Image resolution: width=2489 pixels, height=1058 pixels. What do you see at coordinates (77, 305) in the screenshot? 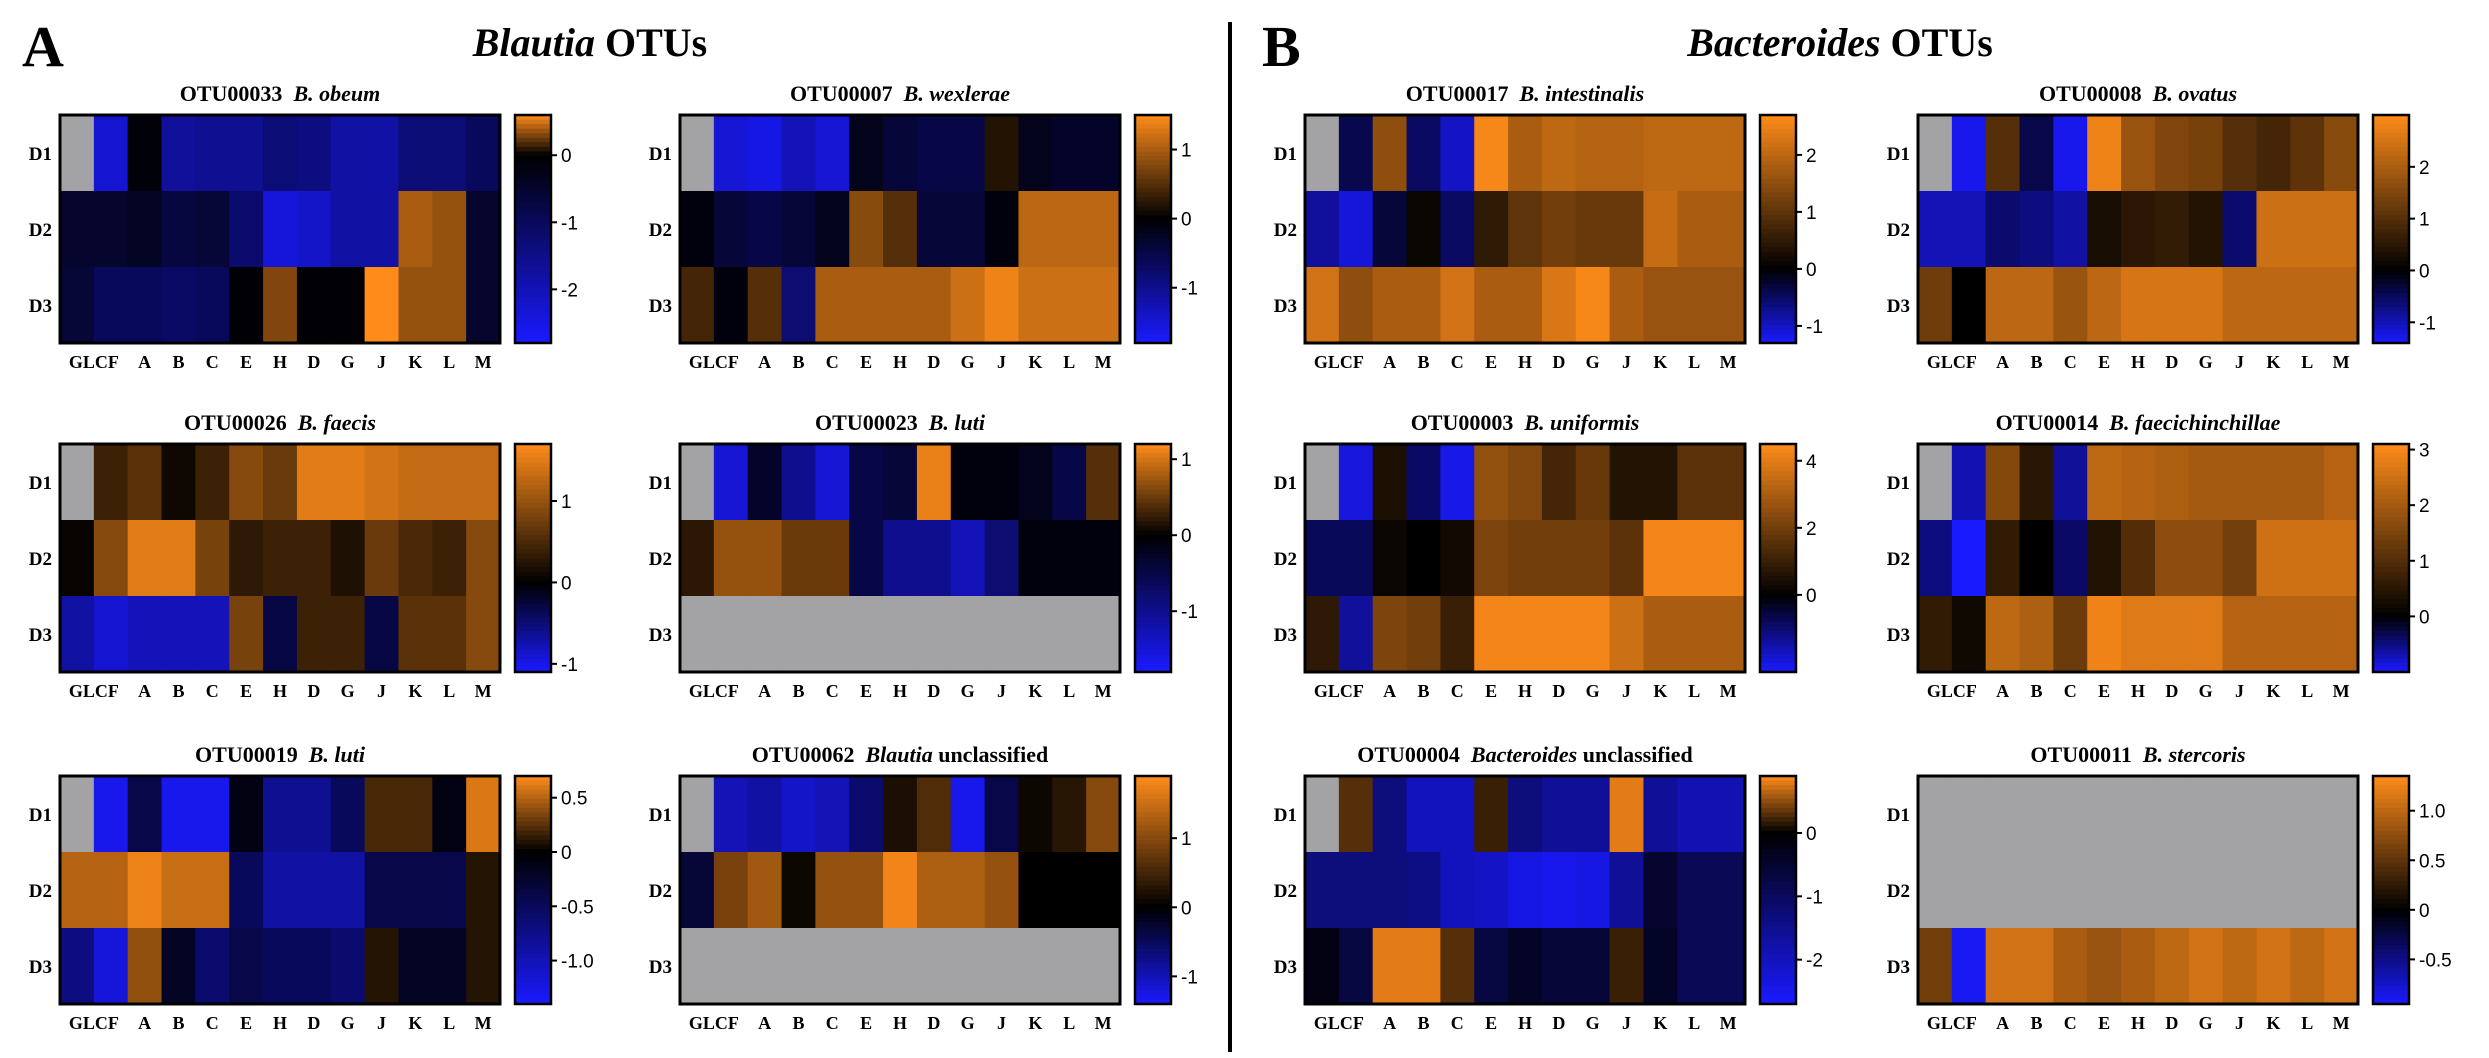
I see `heatmap-otu00033-cell-d3-gl` at bounding box center [77, 305].